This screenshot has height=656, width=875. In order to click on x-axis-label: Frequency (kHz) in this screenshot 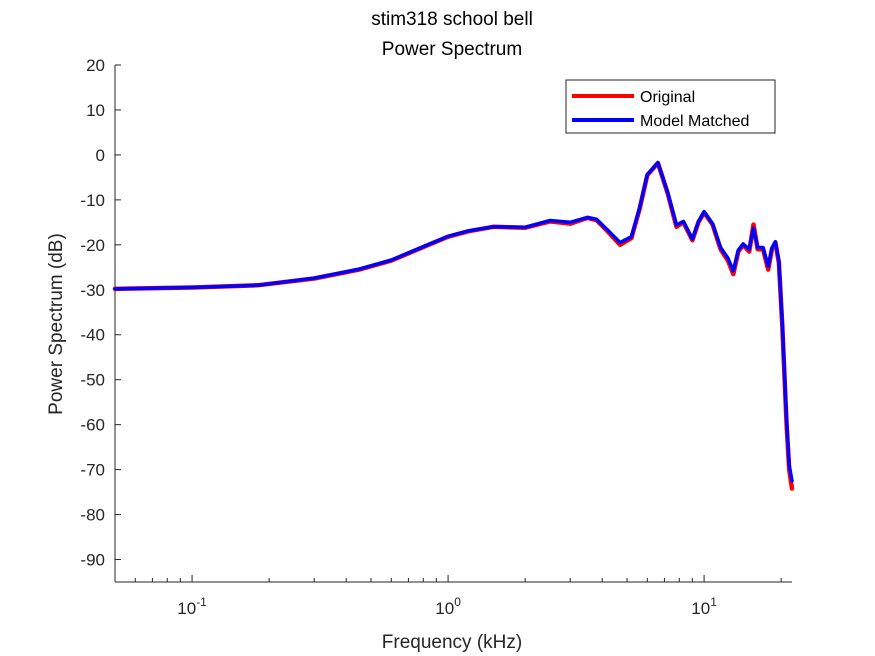, I will do `click(452, 642)`.